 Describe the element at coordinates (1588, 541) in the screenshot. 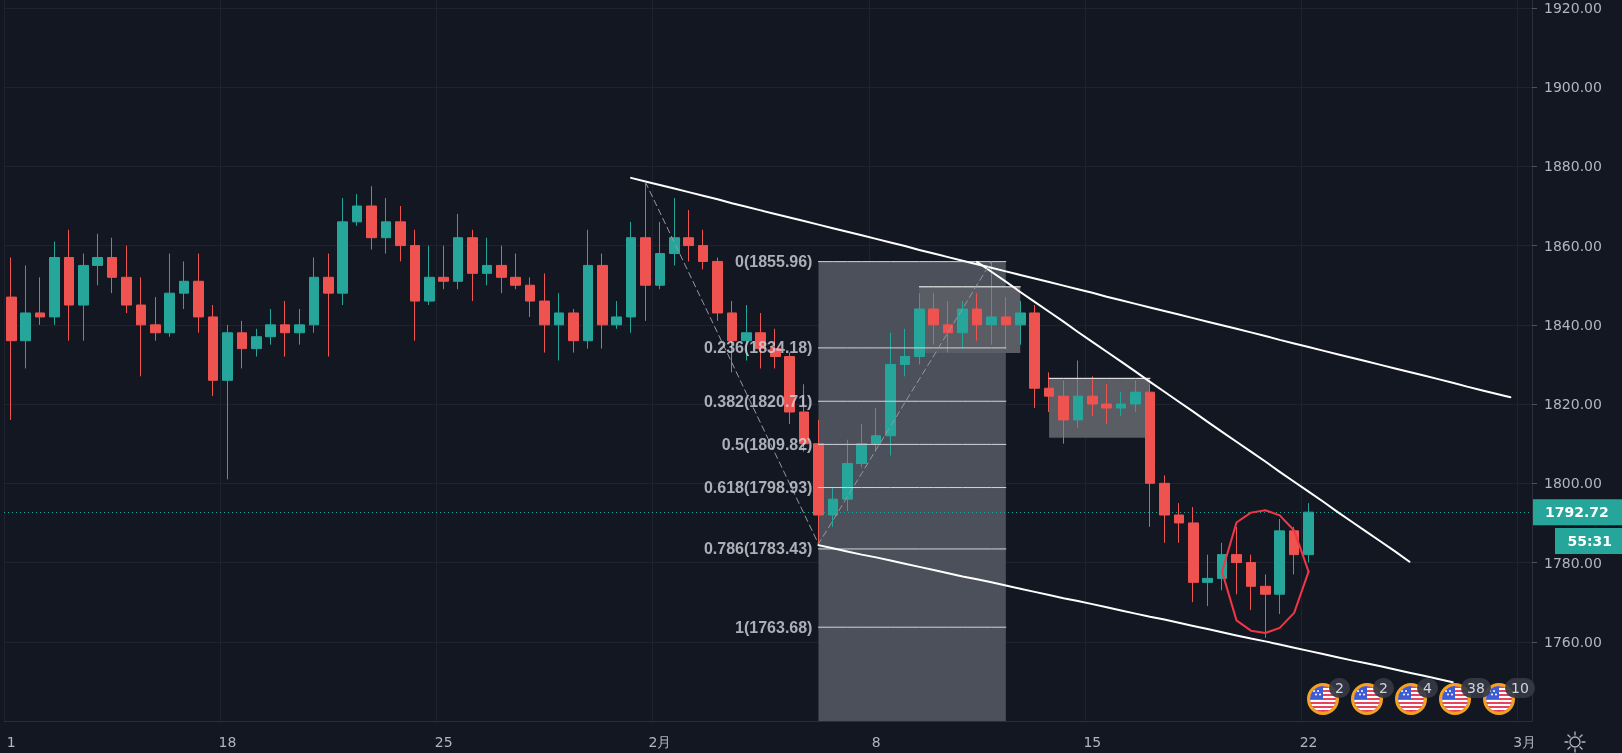

I see `text: 55:31` at that location.